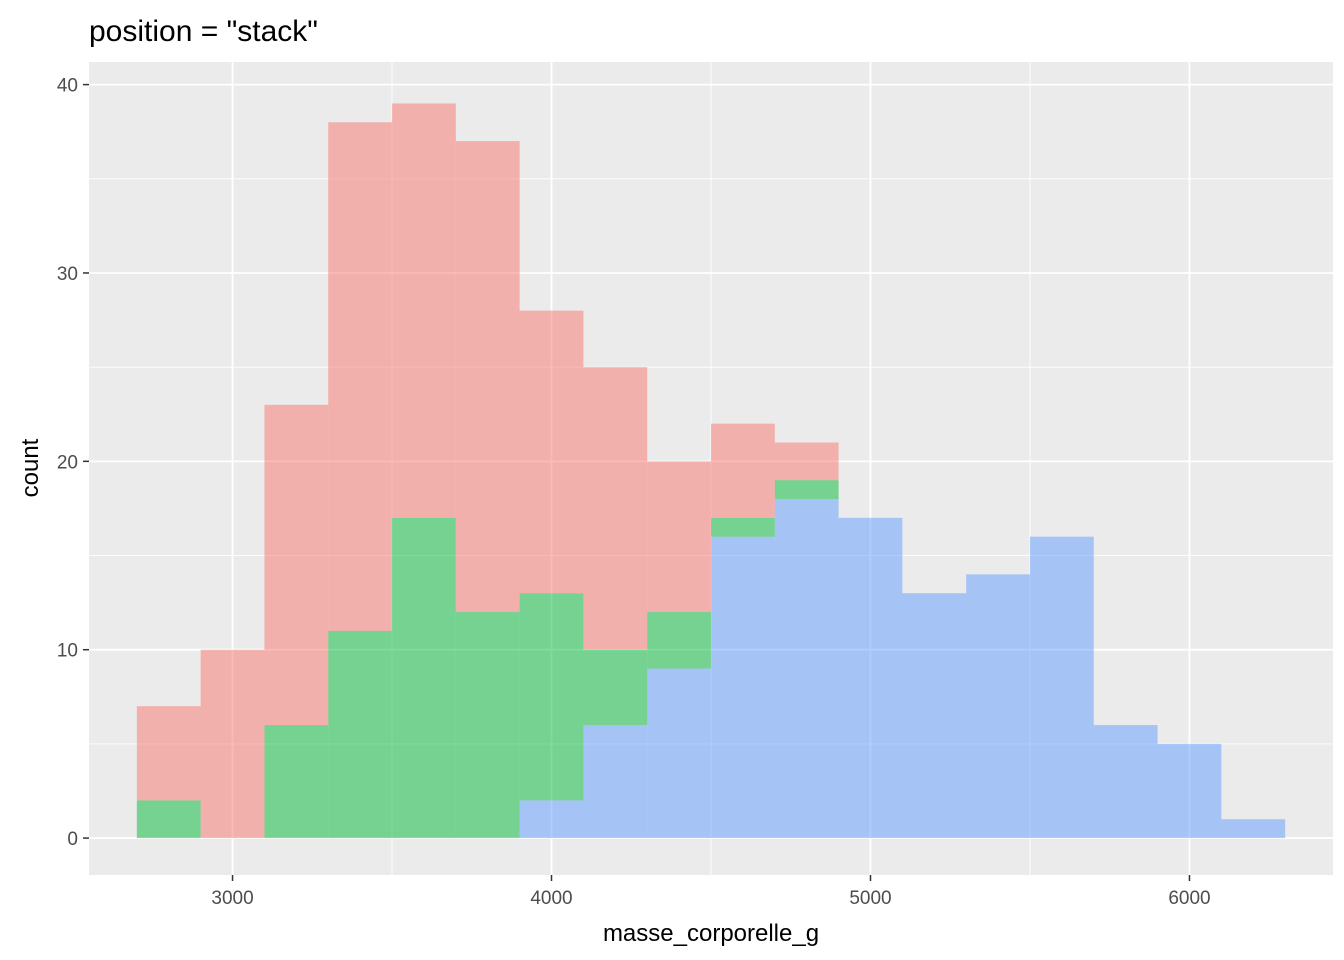  I want to click on y-axis: 0 10 20 30 40, so click(73, 463).